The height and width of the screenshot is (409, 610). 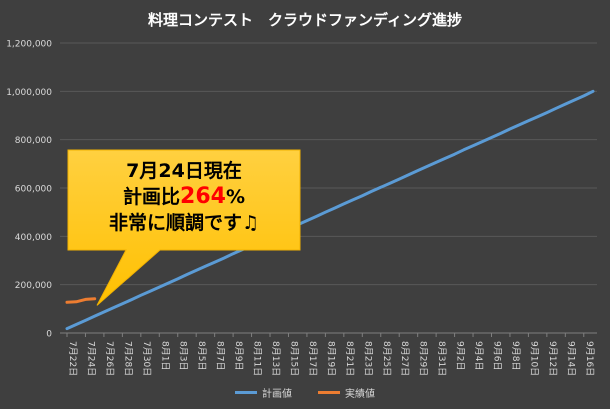 I want to click on callout-ratio-unit: %, so click(x=235, y=197).